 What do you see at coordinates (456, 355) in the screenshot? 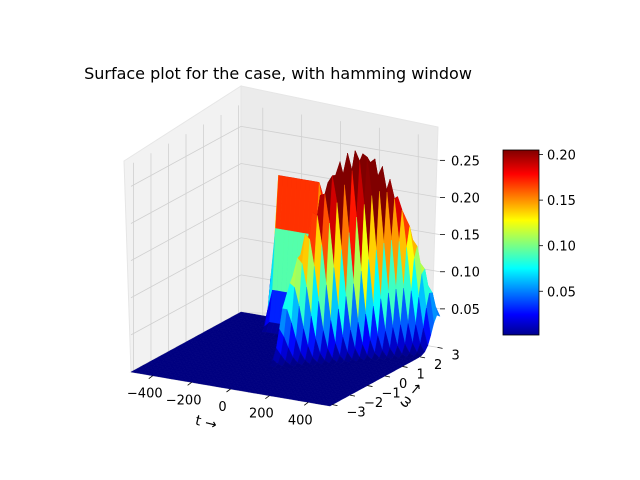
I see `y-tick-label: 3` at bounding box center [456, 355].